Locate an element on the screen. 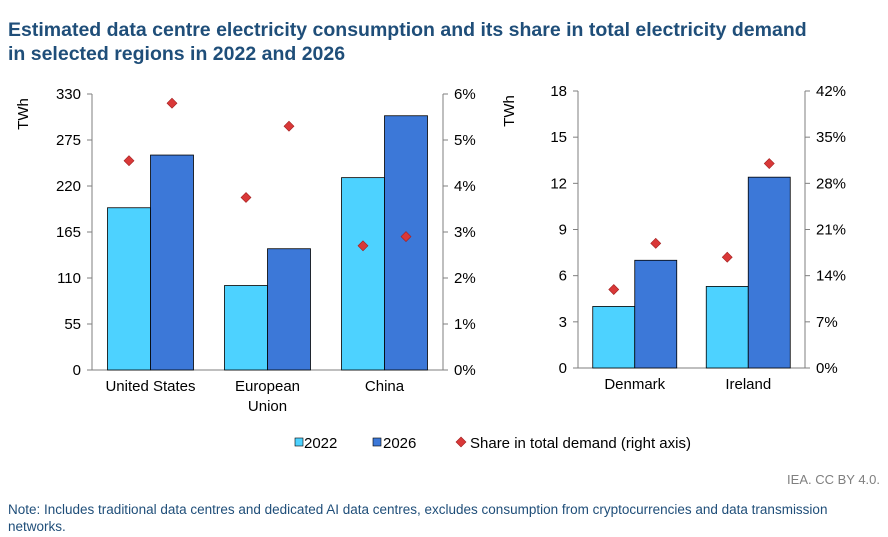  chart-right-y-tick-label: 18 is located at coordinates (558, 91).